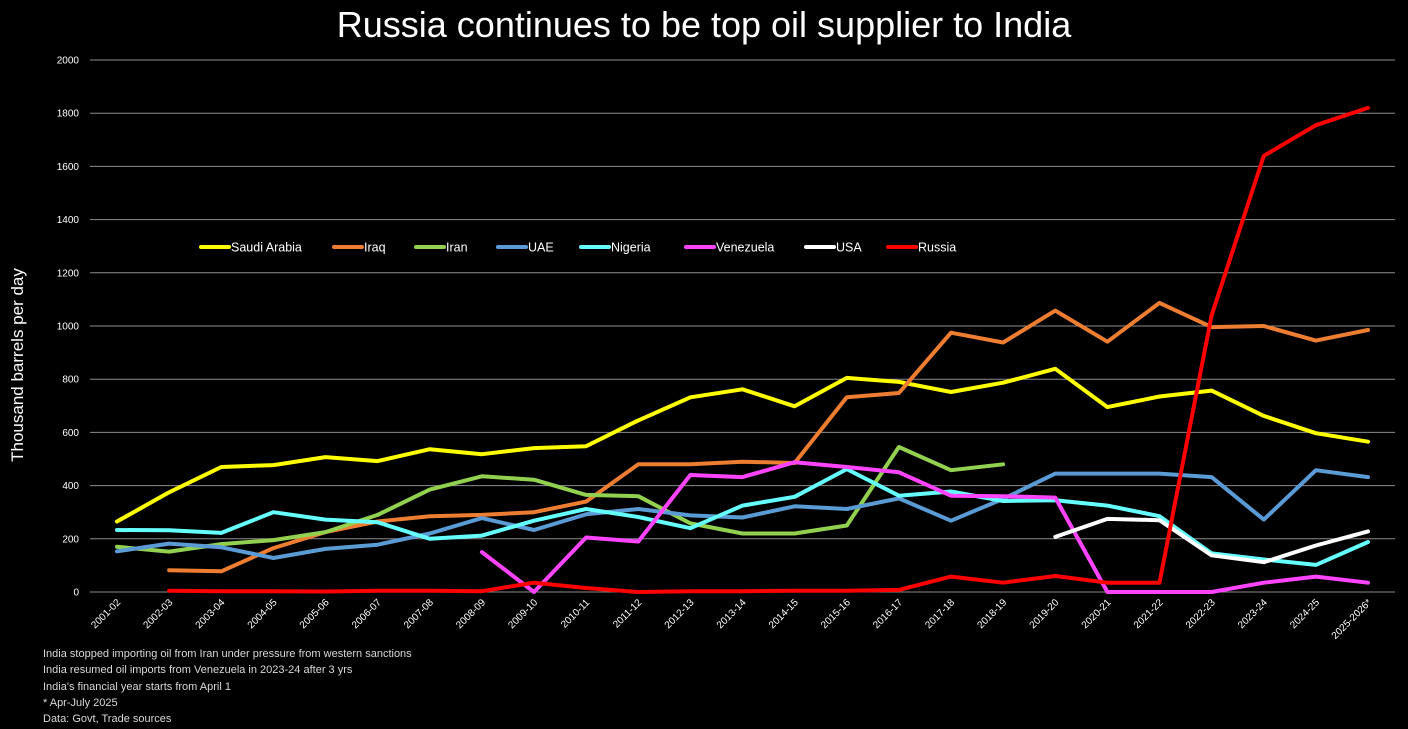 This screenshot has width=1408, height=729. Describe the element at coordinates (375, 248) in the screenshot. I see `legend-label-iraq: Iraq` at that location.